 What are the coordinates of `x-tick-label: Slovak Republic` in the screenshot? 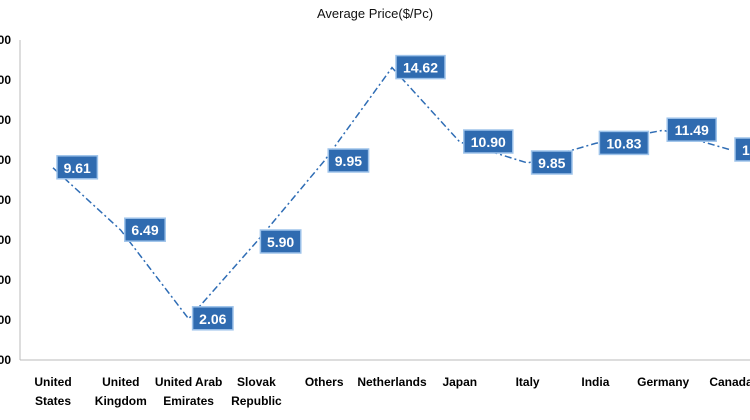 It's located at (256, 391).